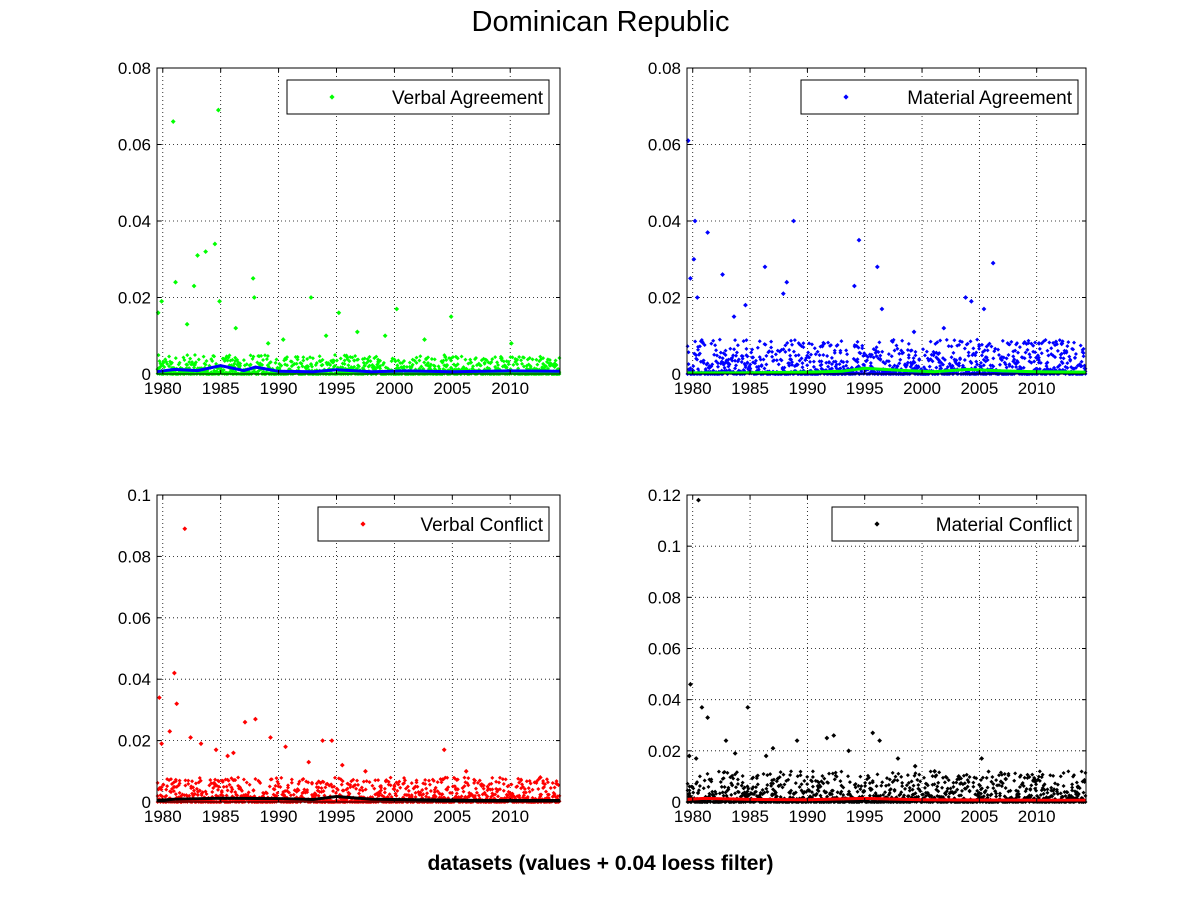 The height and width of the screenshot is (901, 1201). I want to click on axes-frame, so click(358, 648).